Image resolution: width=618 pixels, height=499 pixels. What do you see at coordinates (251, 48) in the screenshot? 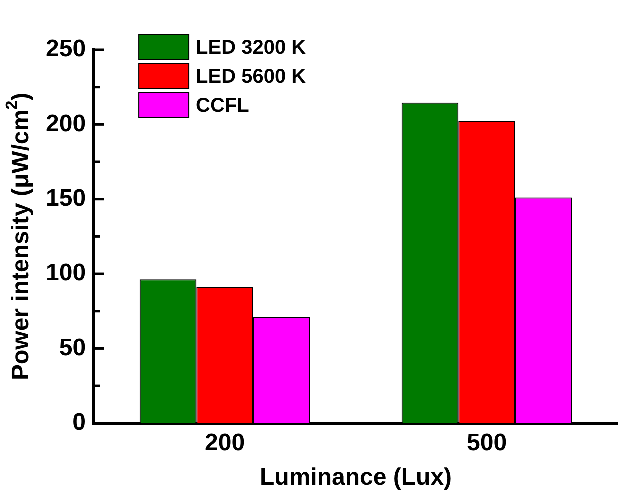
I see `legend-label: LED 3200 K` at bounding box center [251, 48].